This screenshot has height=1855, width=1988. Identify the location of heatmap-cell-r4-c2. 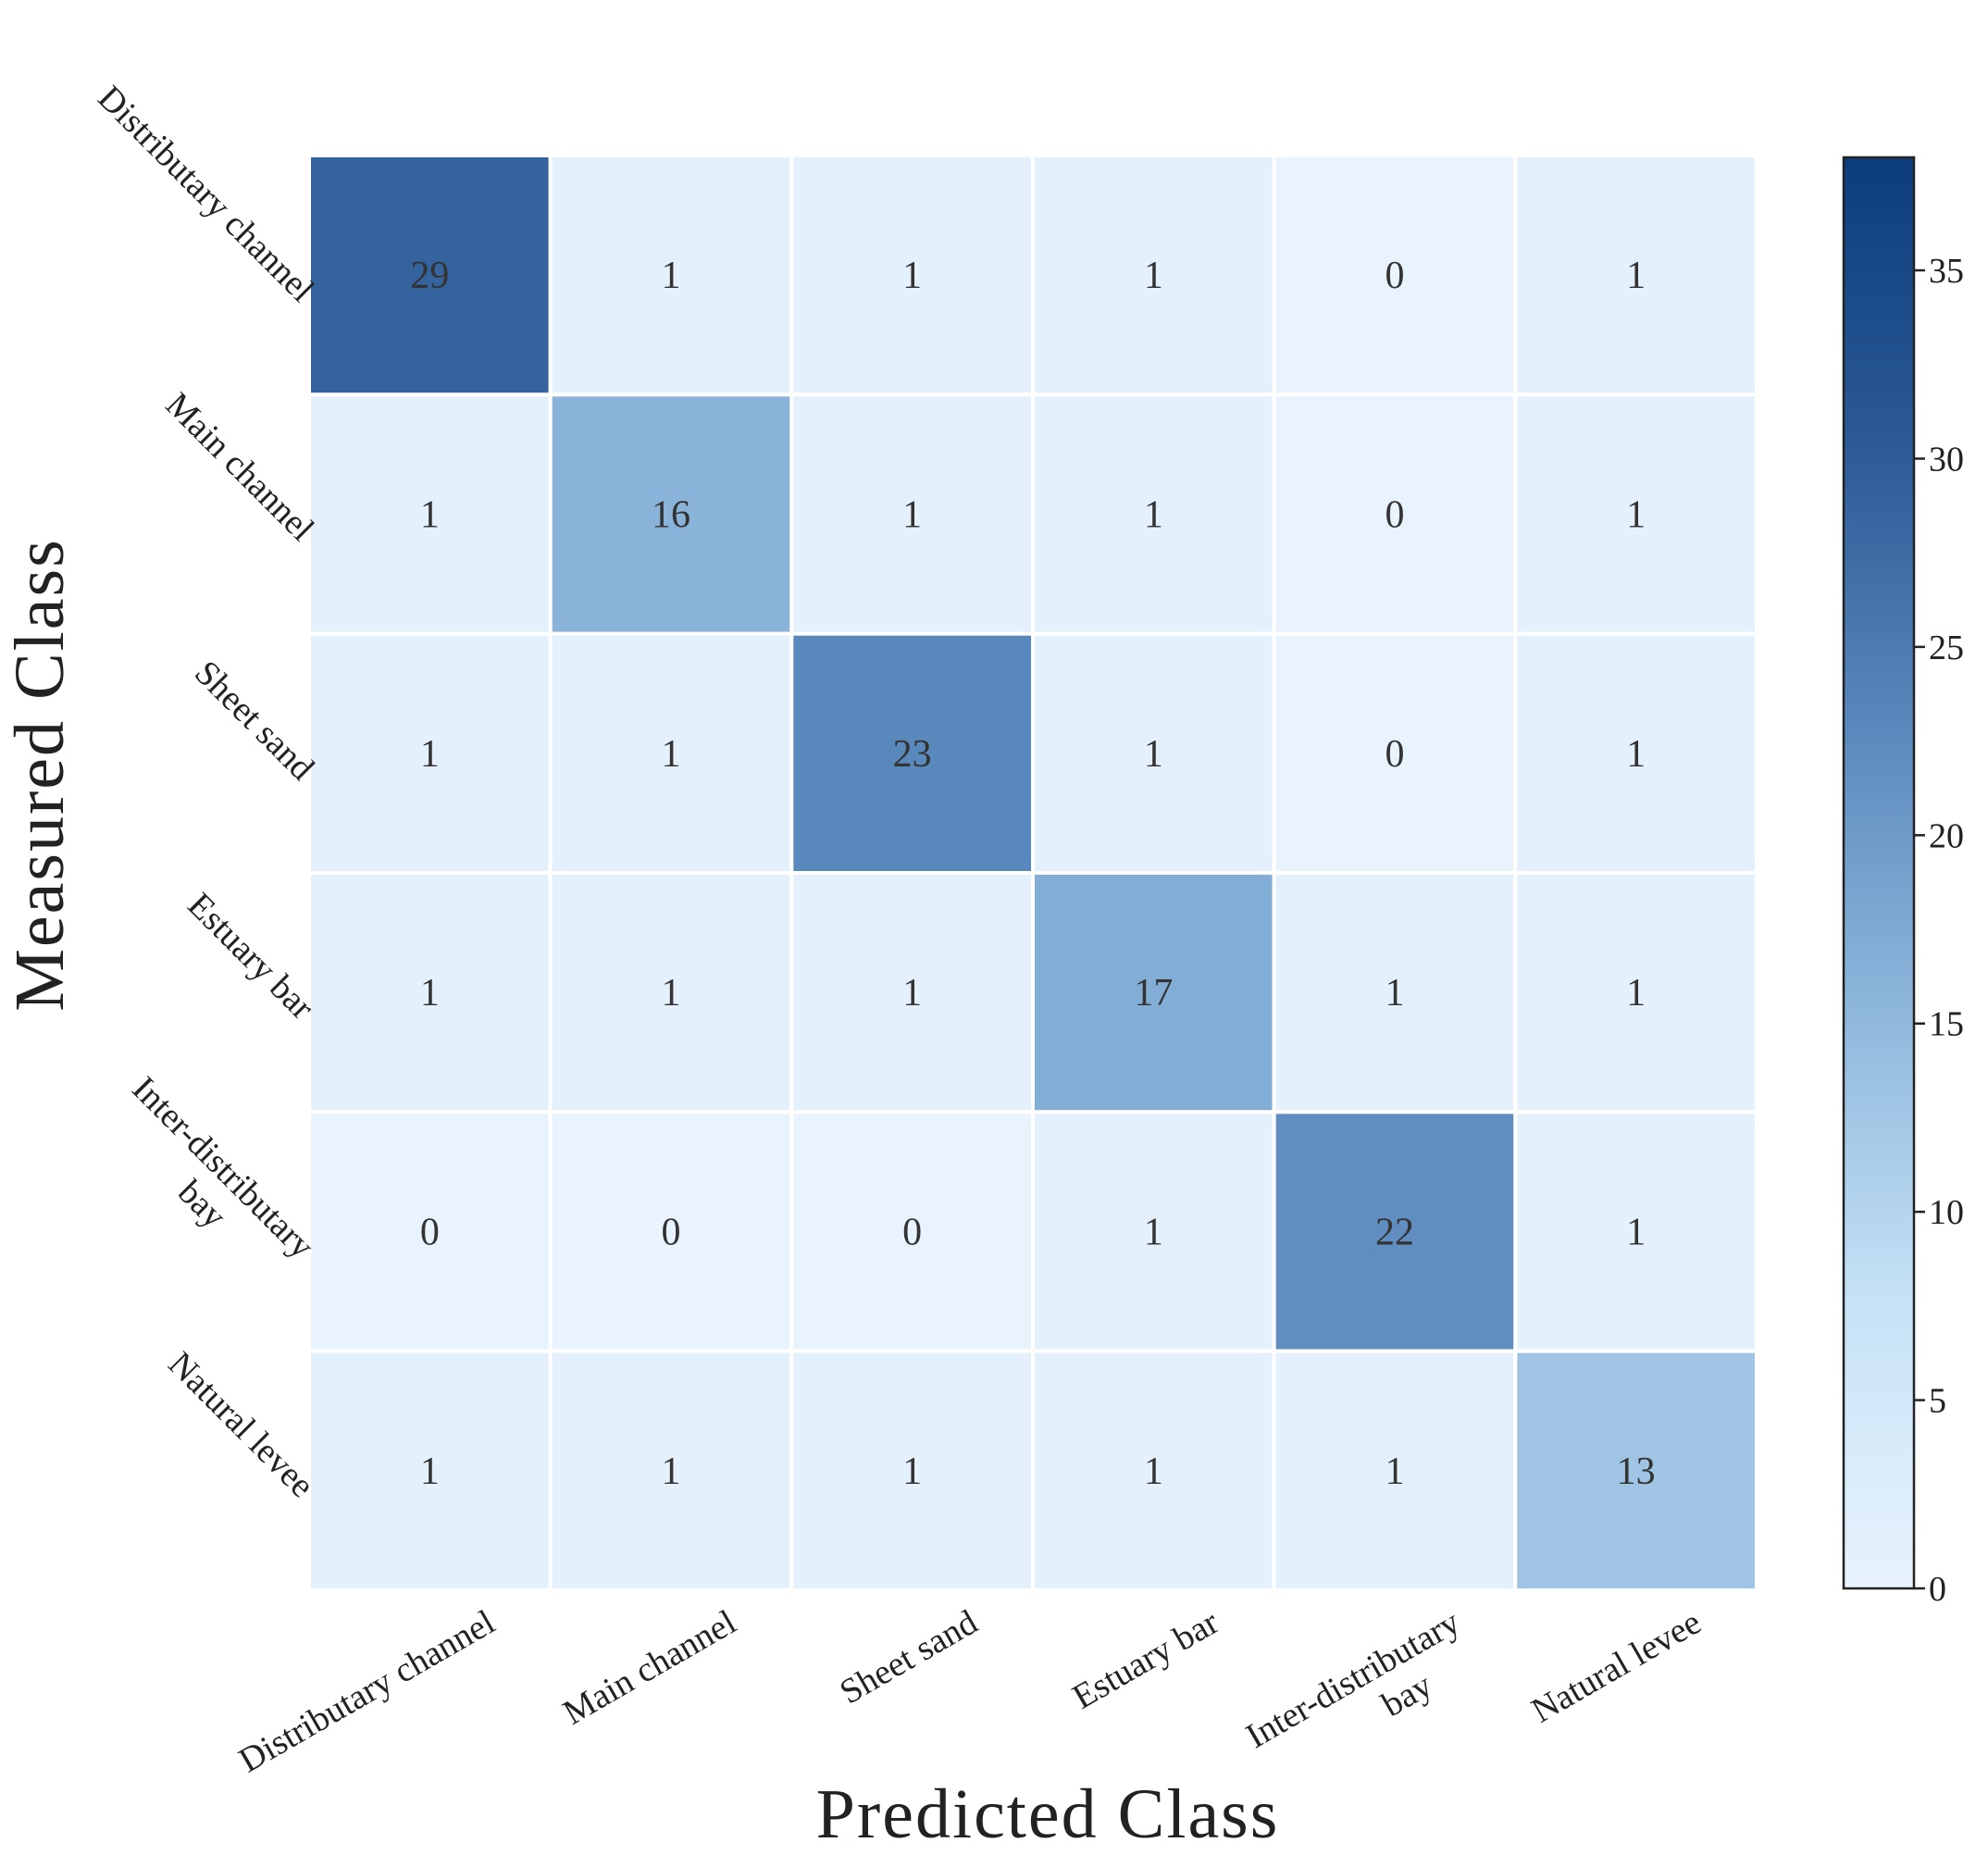
(912, 1231).